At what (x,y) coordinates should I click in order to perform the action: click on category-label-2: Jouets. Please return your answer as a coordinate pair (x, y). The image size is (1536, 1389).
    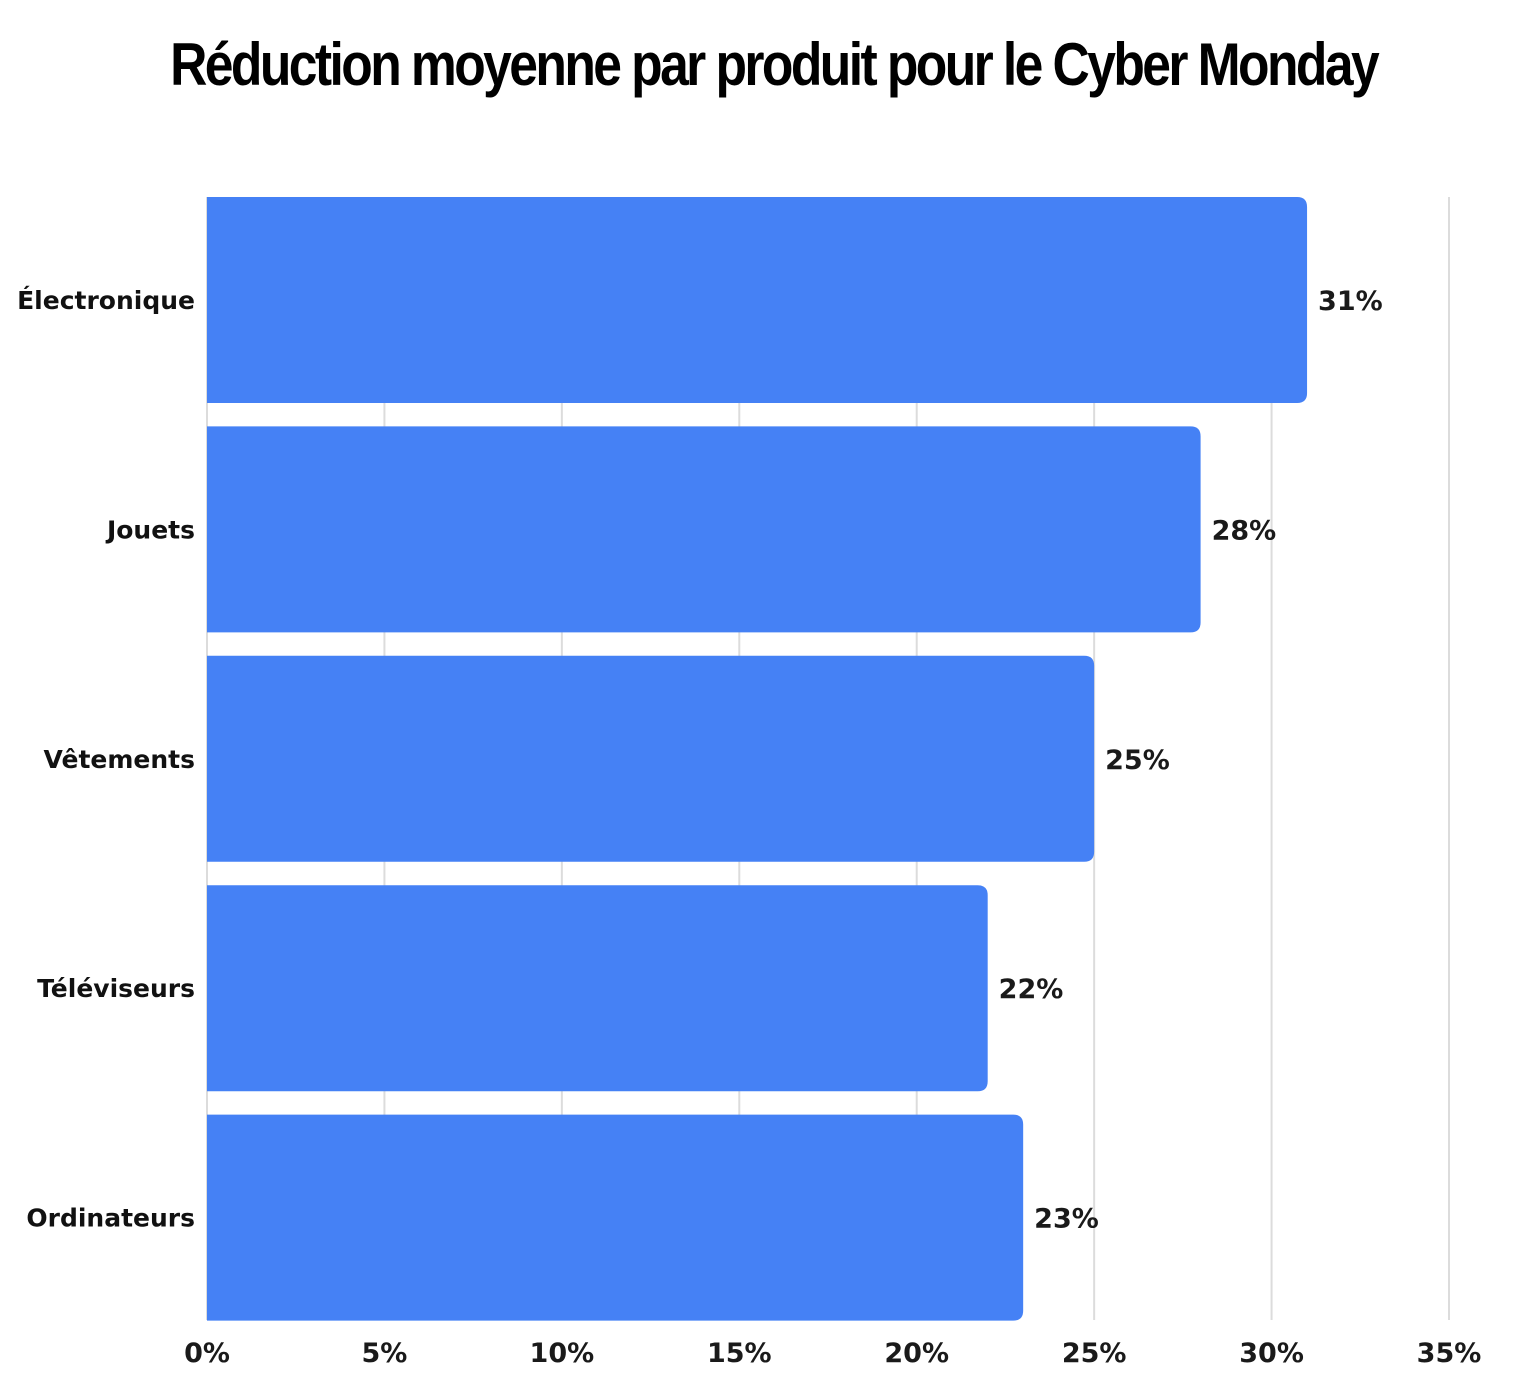
    Looking at the image, I should click on (150, 529).